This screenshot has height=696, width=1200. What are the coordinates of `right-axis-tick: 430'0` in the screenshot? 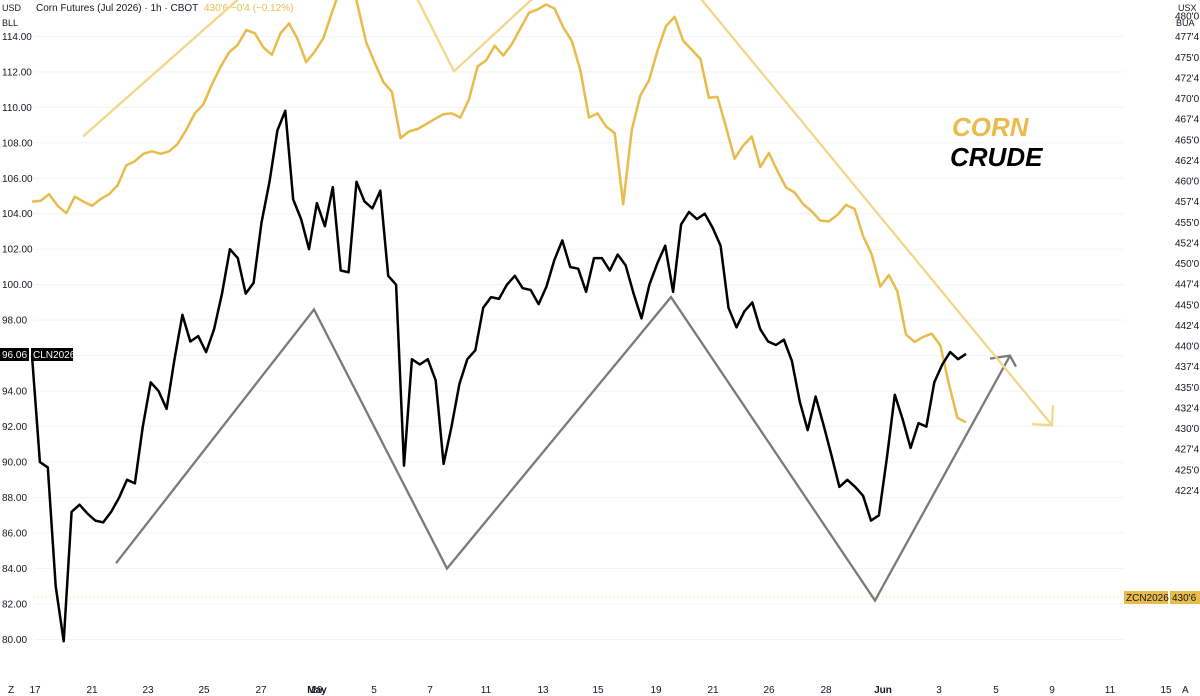 It's located at (1187, 429).